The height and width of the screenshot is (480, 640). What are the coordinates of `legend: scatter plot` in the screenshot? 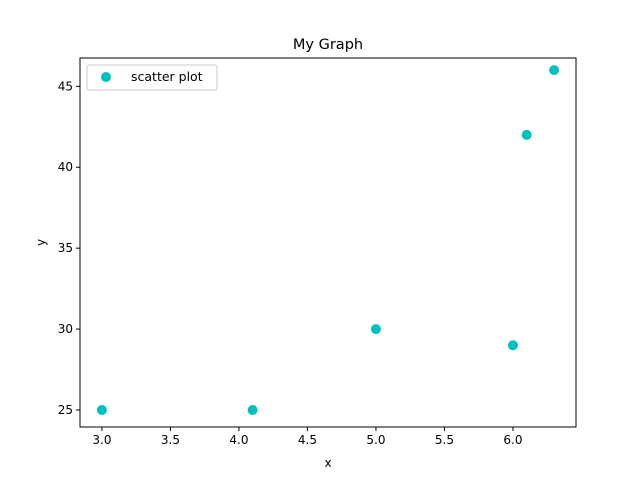 It's located at (152, 77).